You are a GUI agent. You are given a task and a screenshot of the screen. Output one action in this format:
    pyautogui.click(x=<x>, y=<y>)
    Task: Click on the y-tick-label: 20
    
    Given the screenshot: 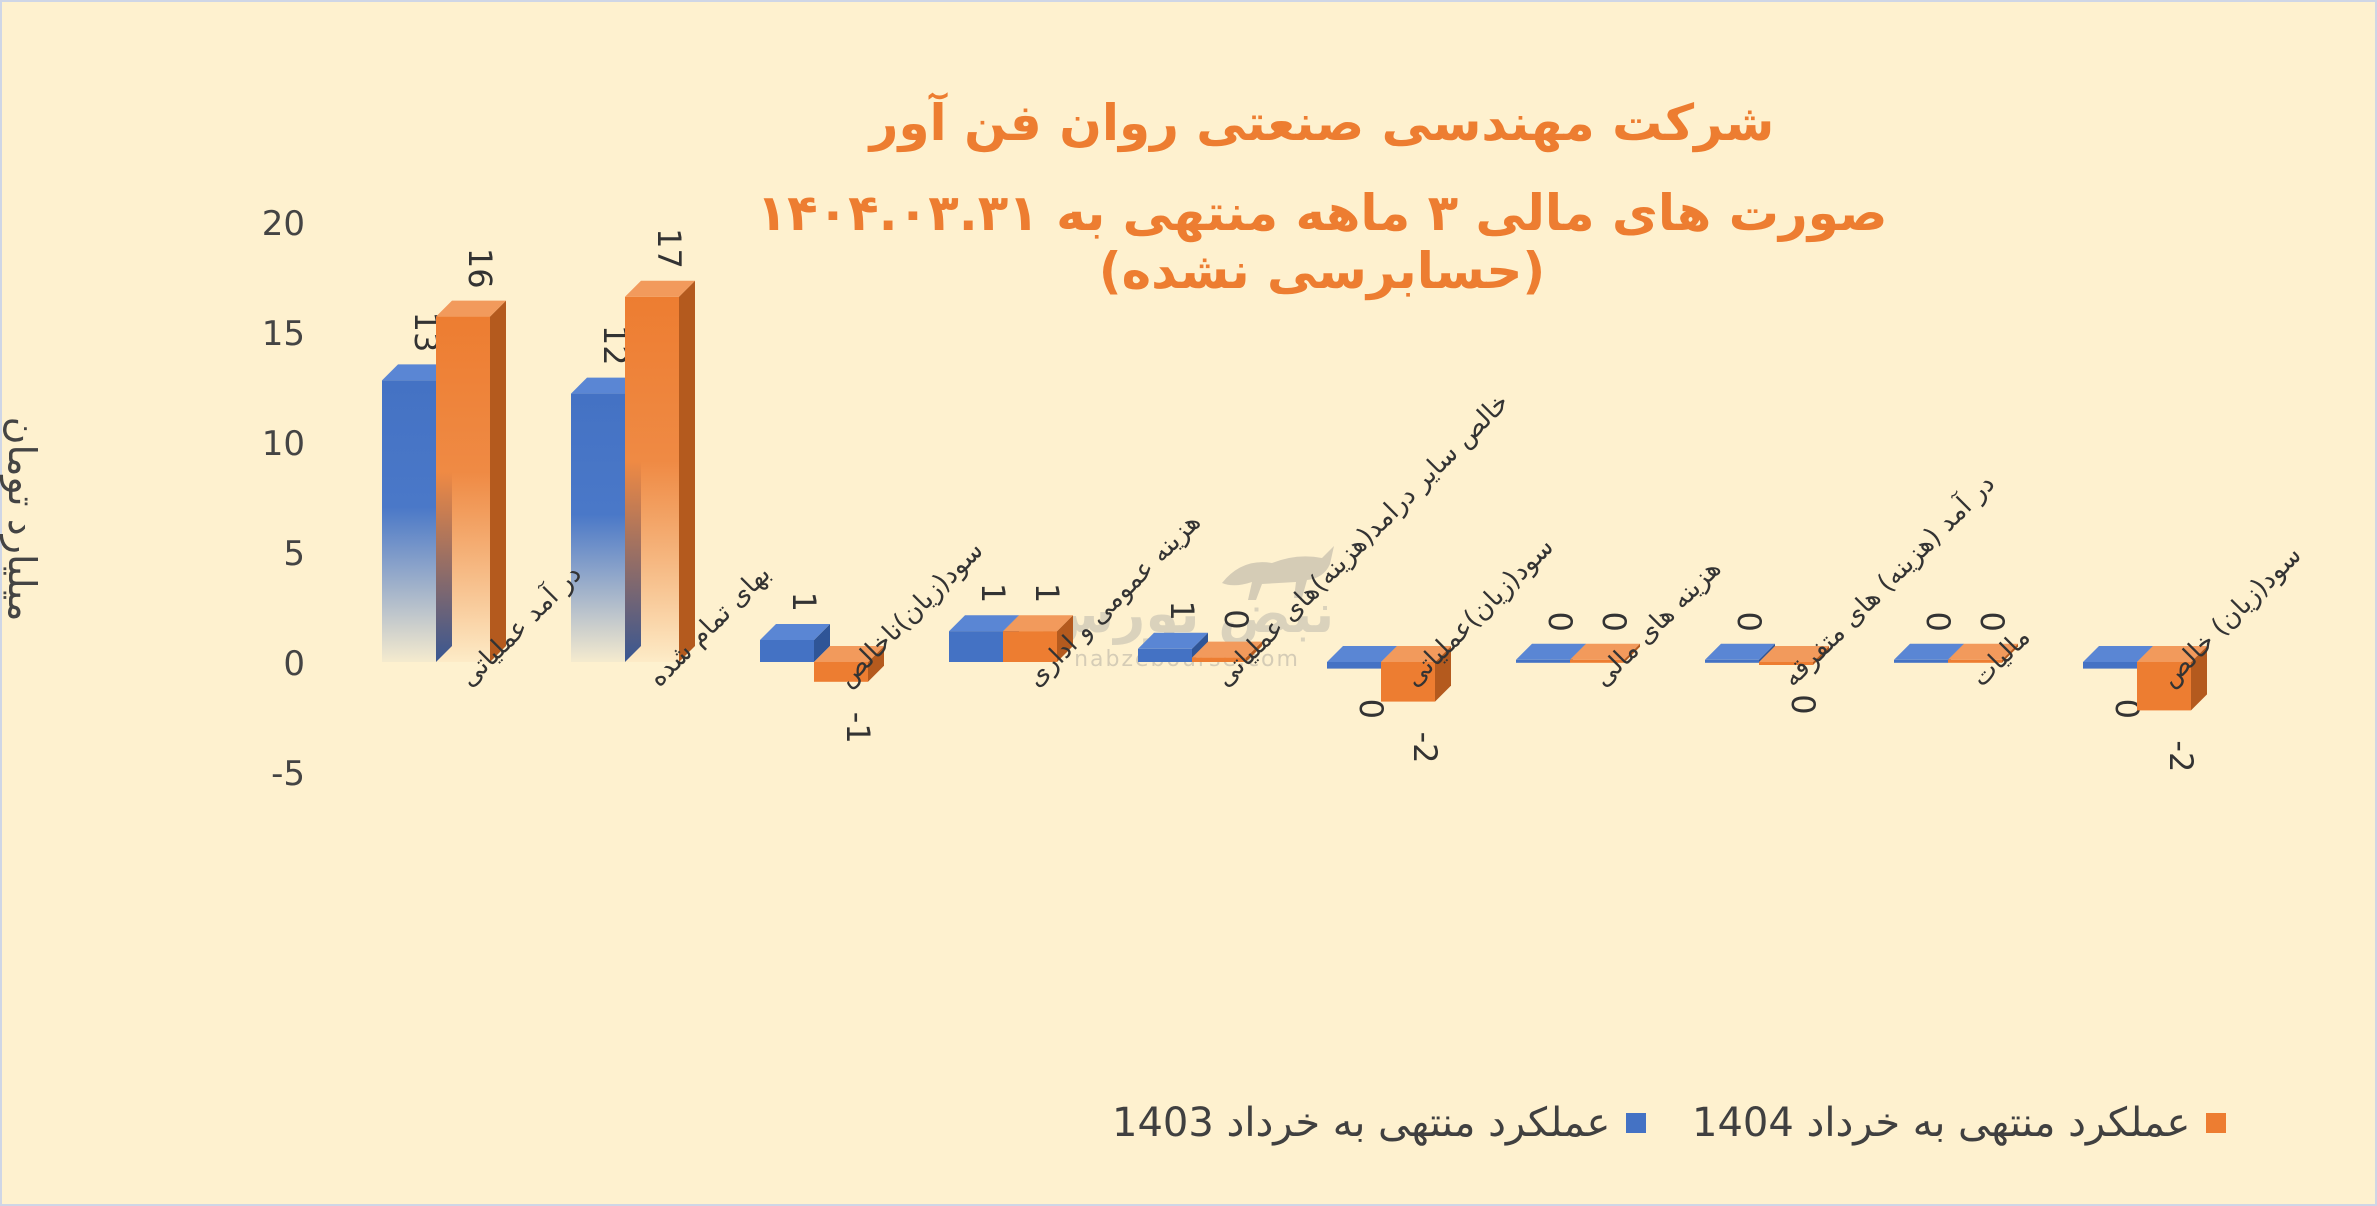 What is the action you would take?
    pyautogui.click(x=283, y=224)
    